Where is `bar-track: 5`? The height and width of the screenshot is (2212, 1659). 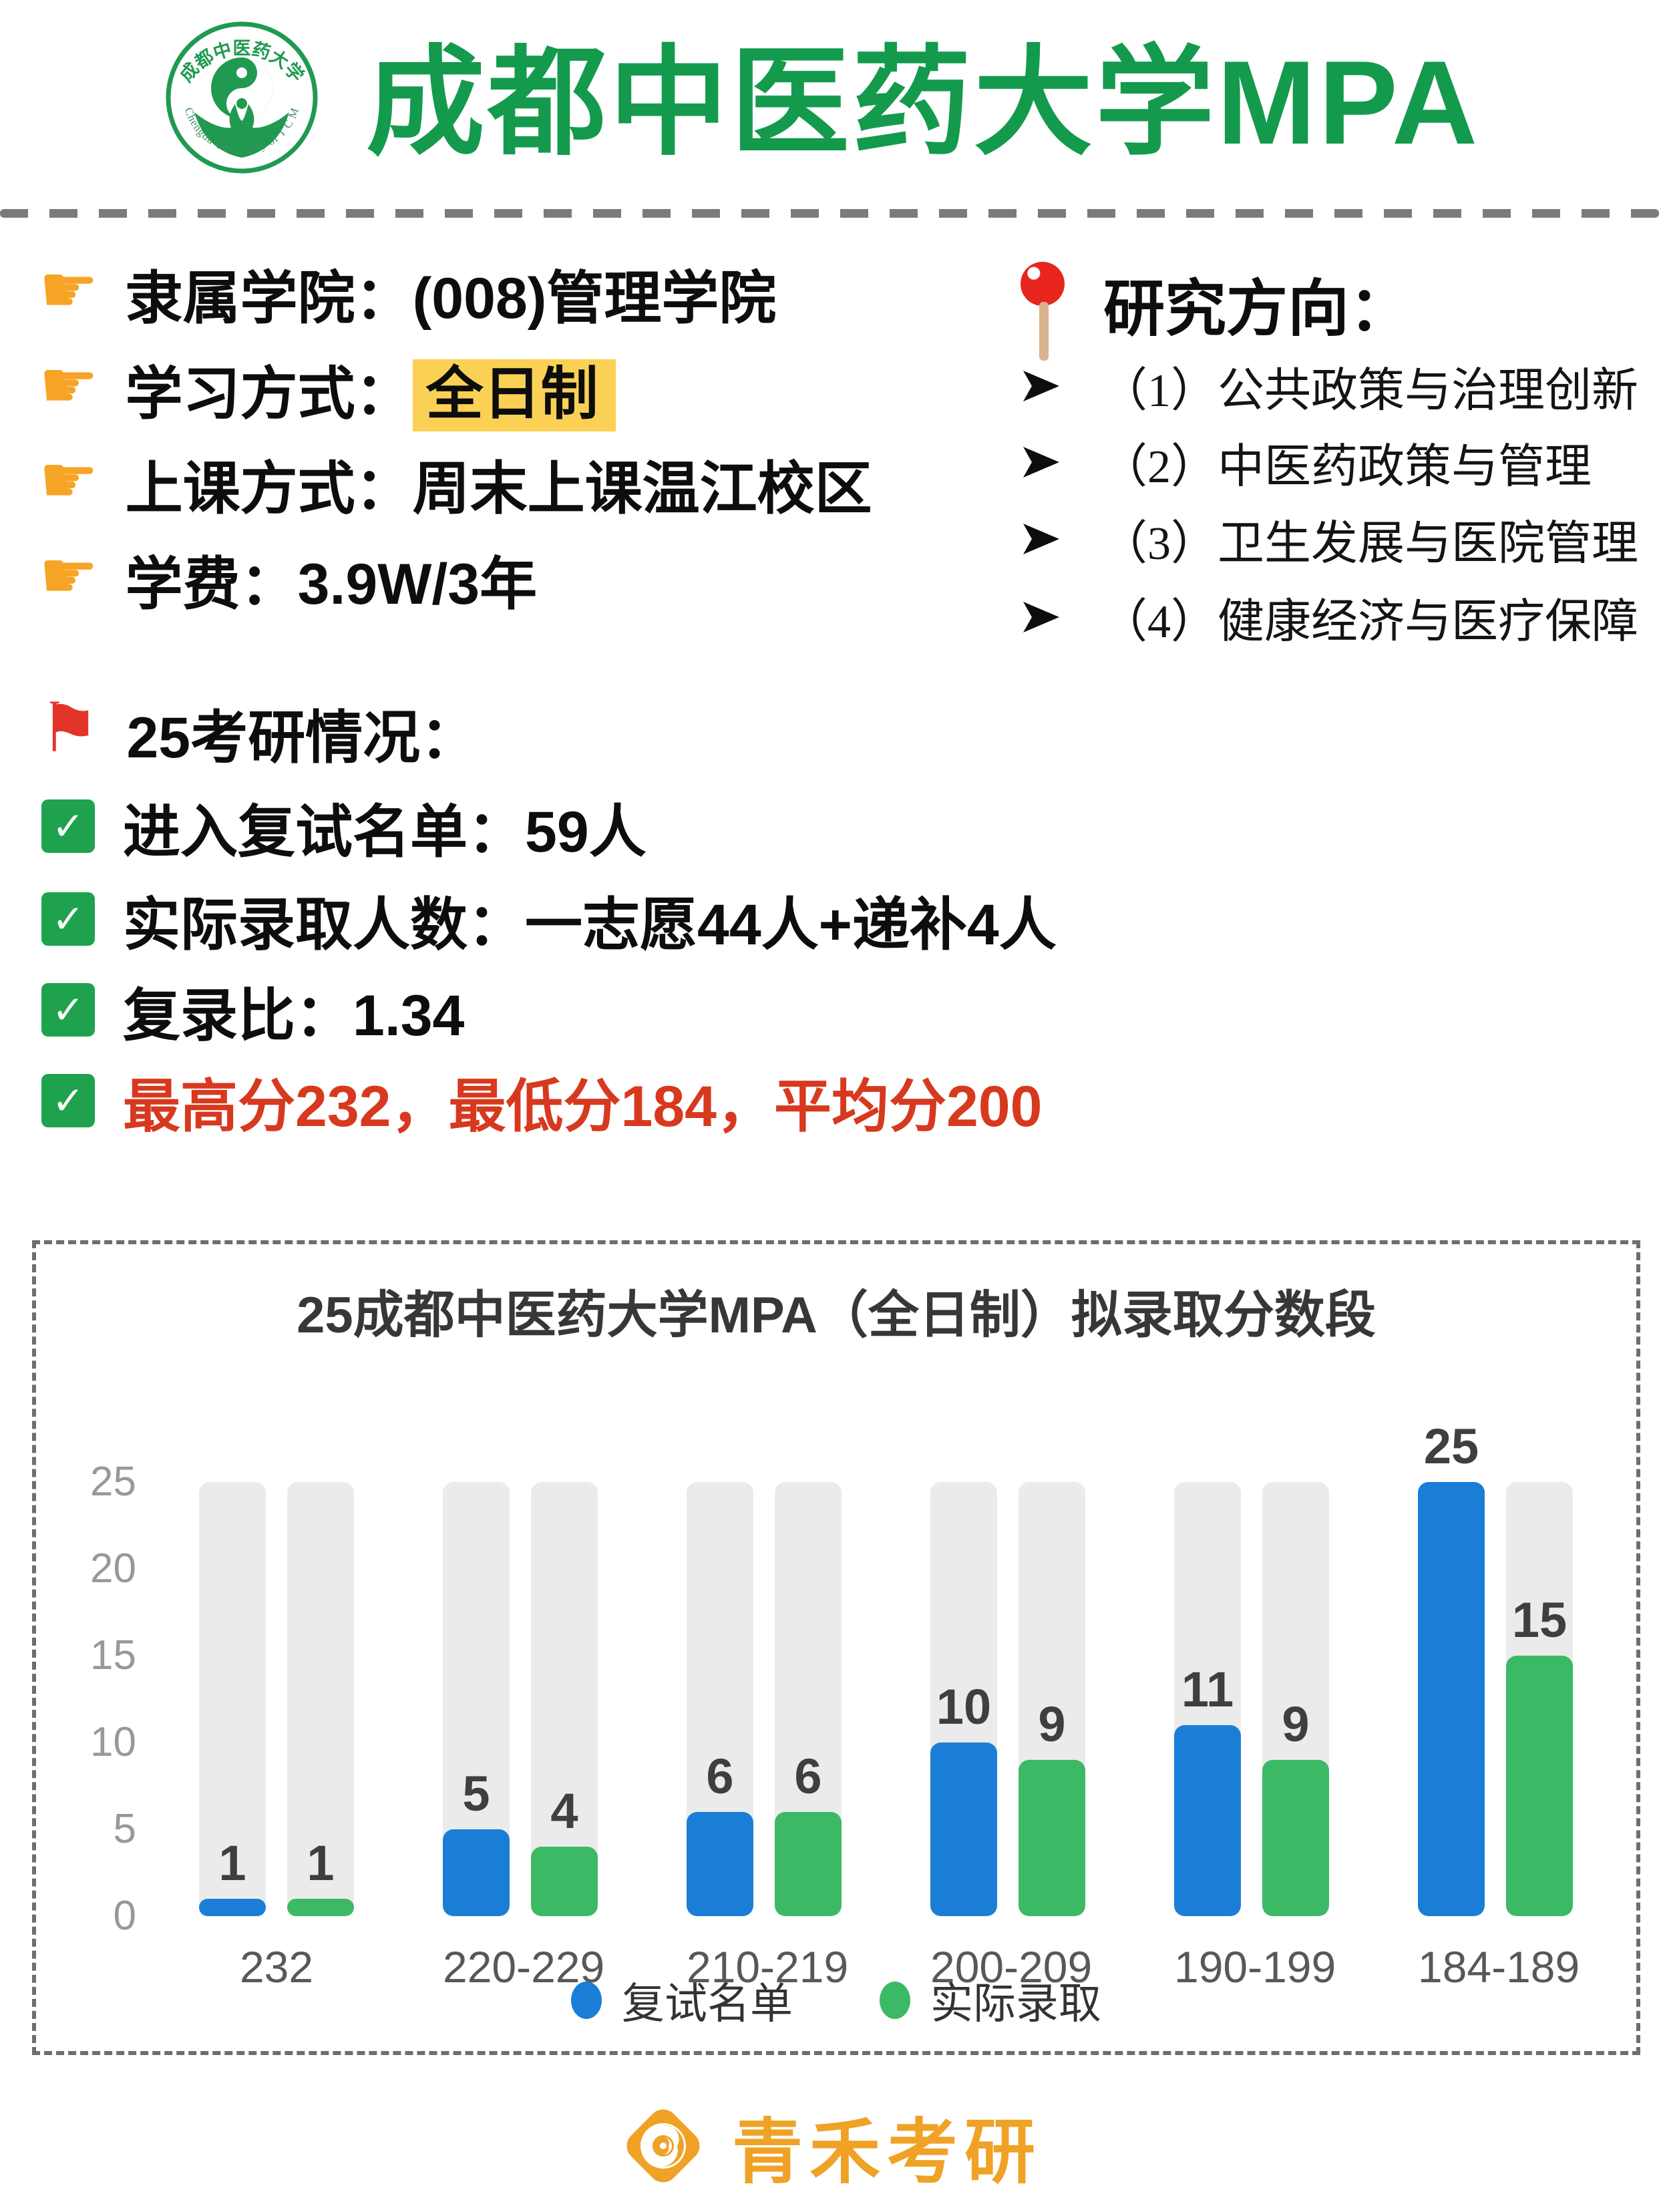 bar-track: 5 is located at coordinates (477, 1699).